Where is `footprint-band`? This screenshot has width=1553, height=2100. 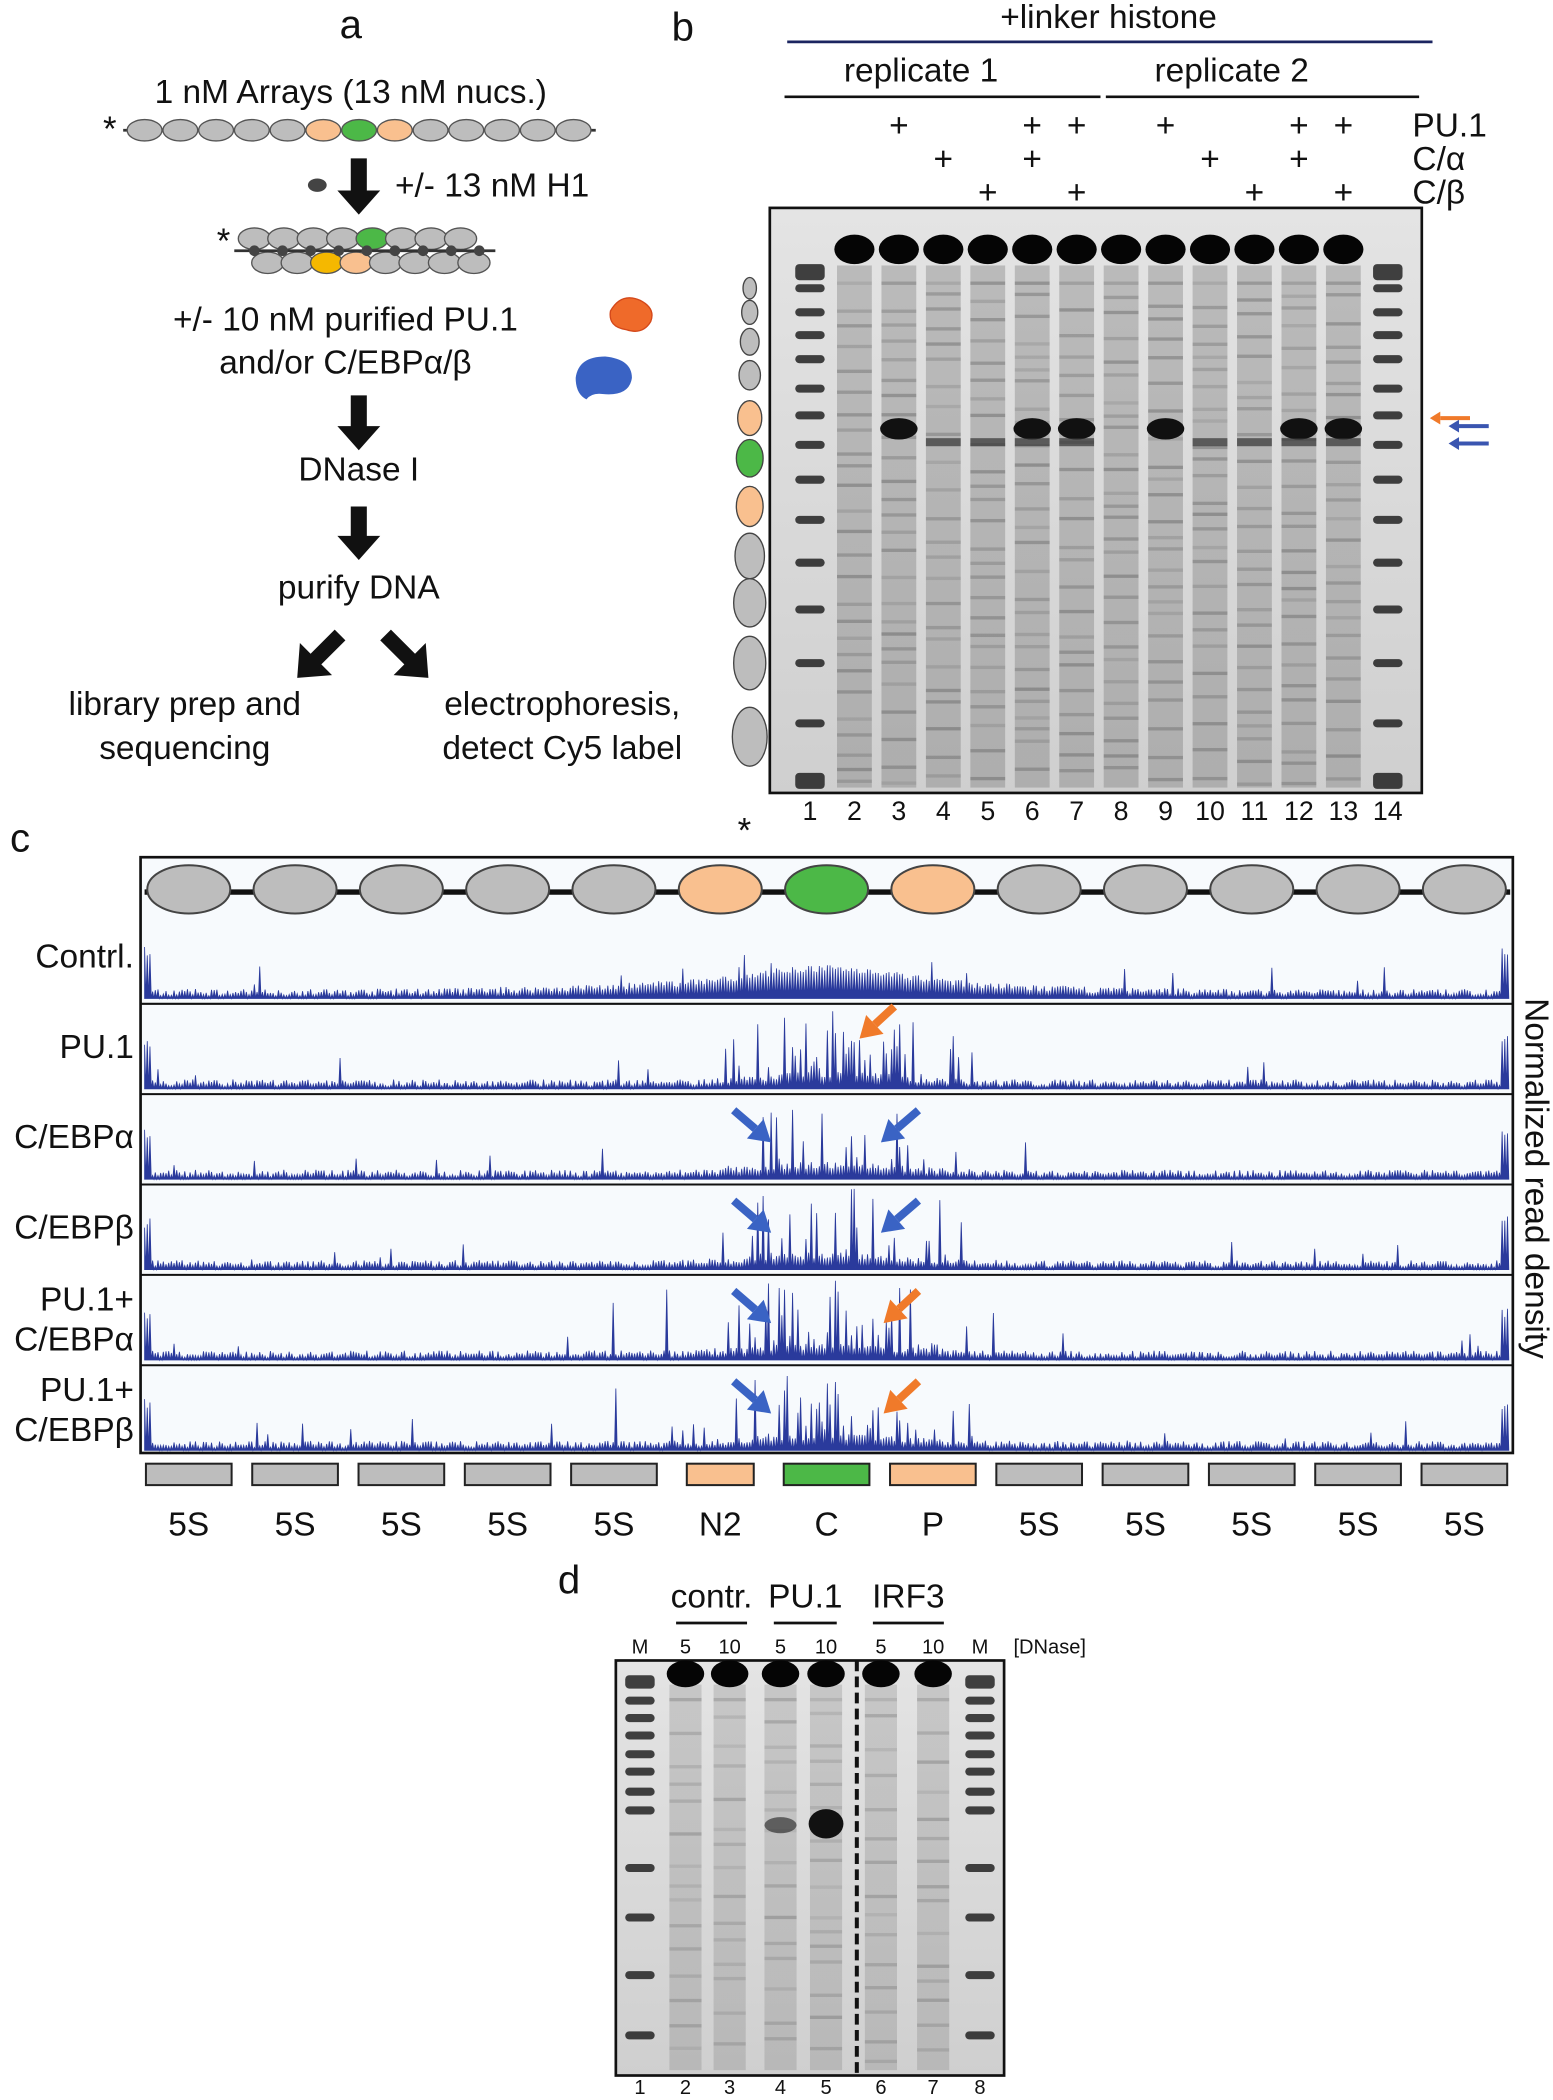
footprint-band is located at coordinates (1343, 429).